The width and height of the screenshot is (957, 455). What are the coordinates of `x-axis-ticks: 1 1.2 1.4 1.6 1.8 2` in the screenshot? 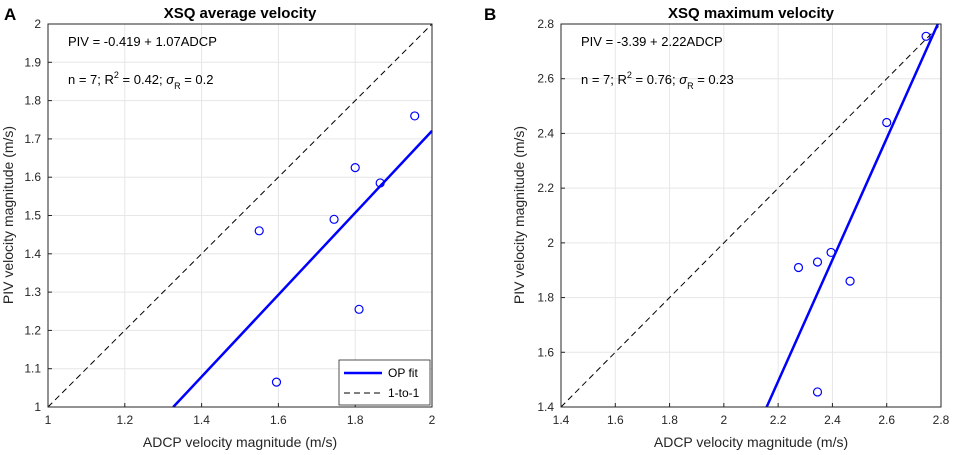 It's located at (240, 415).